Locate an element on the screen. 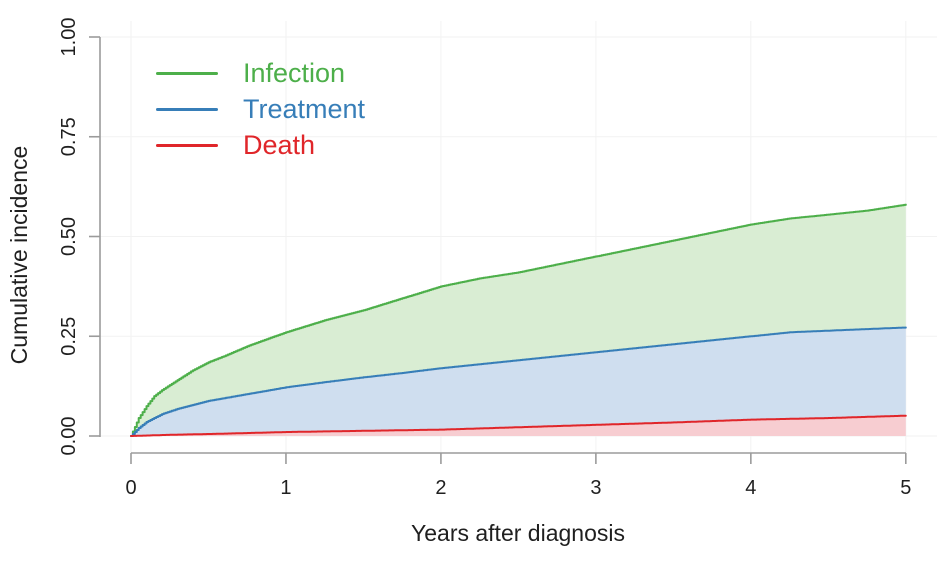 The image size is (945, 573). legend-item: Infection is located at coordinates (260, 73).